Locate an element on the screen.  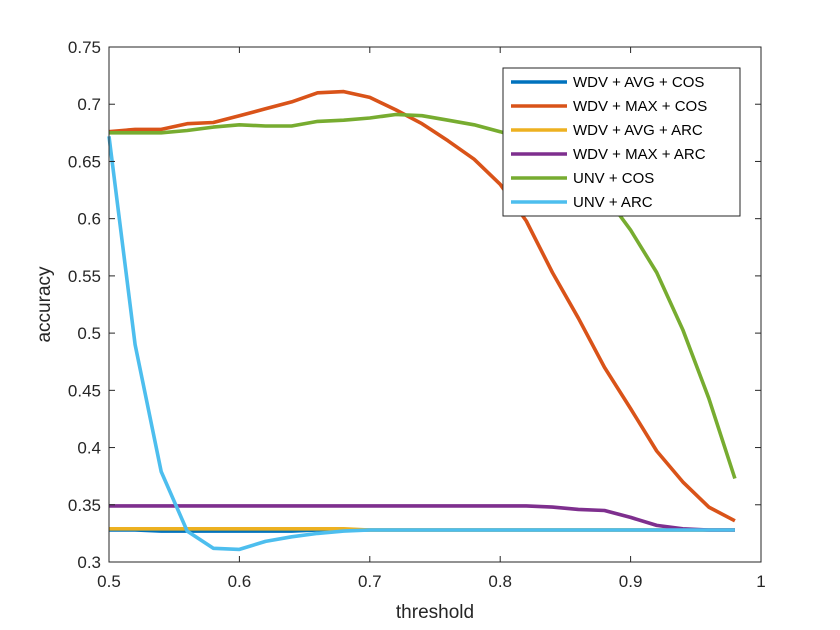
x-tick-label: 0.6 is located at coordinates (240, 581).